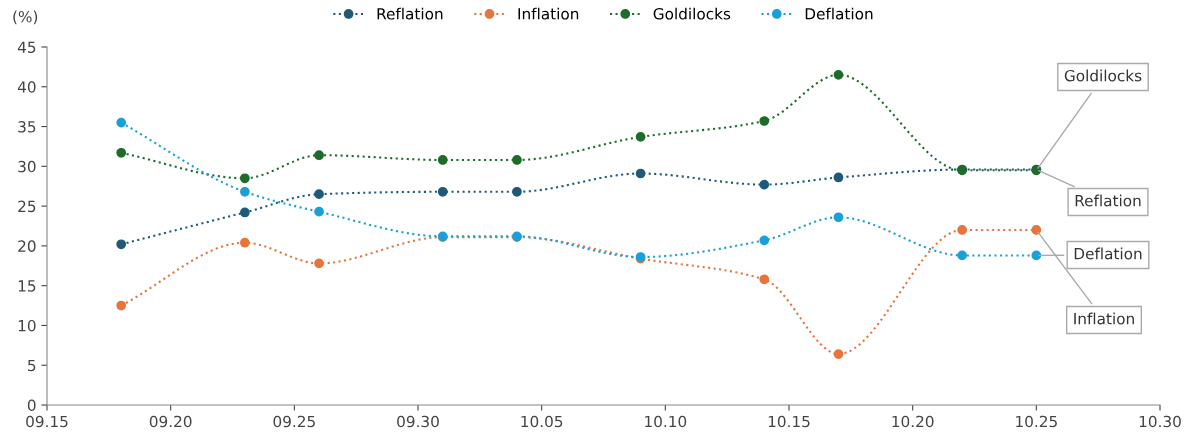 The image size is (1185, 432). What do you see at coordinates (170, 421) in the screenshot?
I see `x-tick-label: 09.20` at bounding box center [170, 421].